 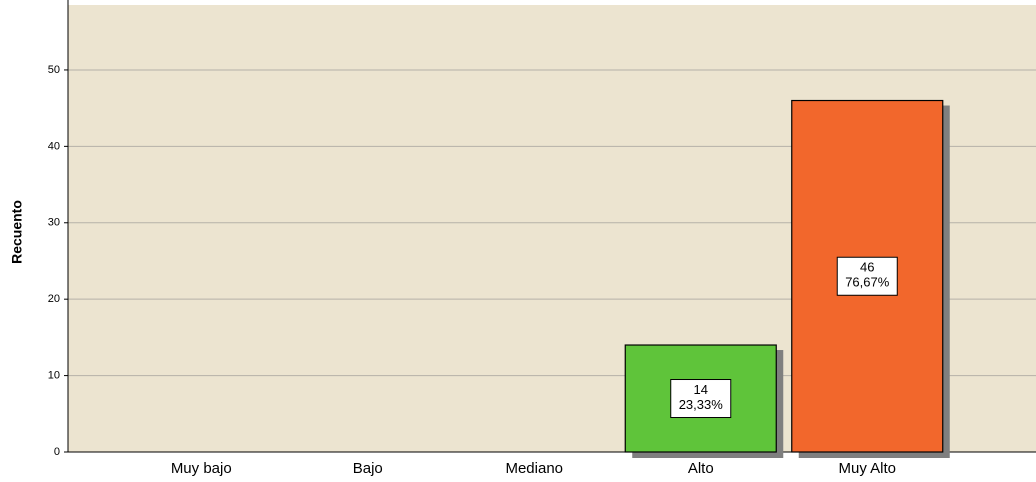 I want to click on y-tick-label: 10, so click(x=54, y=375).